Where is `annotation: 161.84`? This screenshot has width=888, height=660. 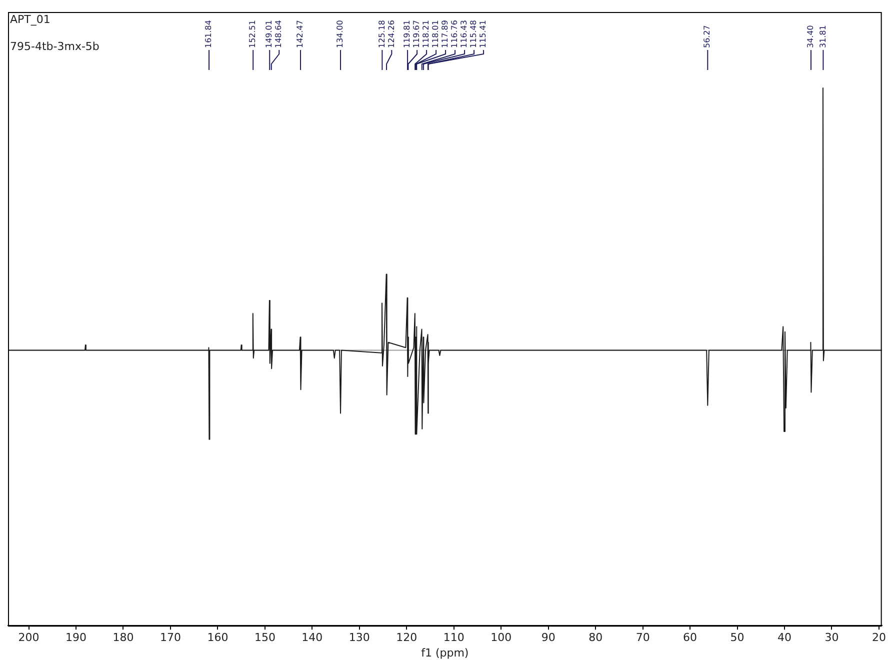
annotation: 161.84 is located at coordinates (209, 34).